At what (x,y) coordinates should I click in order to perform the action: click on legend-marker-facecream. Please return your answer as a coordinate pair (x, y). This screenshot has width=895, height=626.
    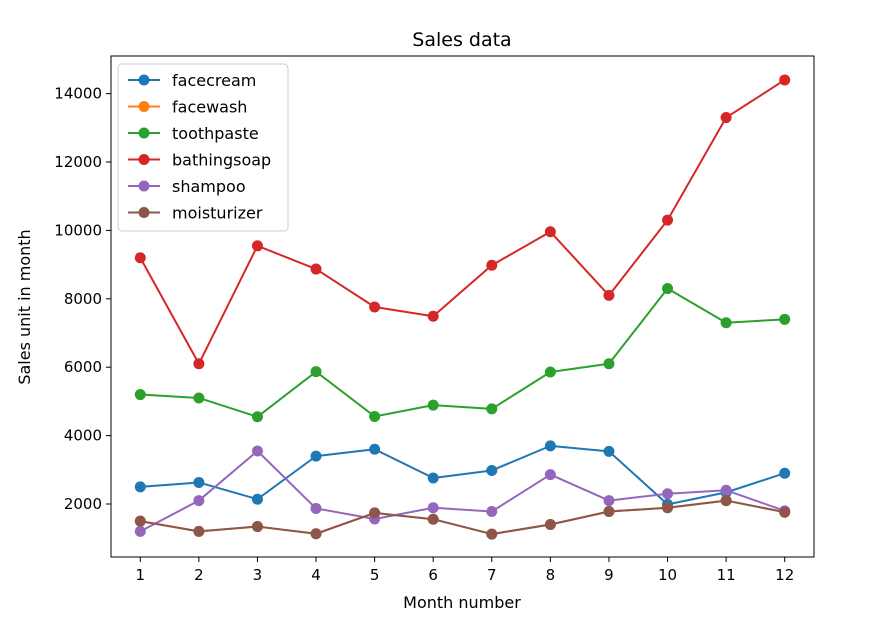
    Looking at the image, I should click on (144, 80).